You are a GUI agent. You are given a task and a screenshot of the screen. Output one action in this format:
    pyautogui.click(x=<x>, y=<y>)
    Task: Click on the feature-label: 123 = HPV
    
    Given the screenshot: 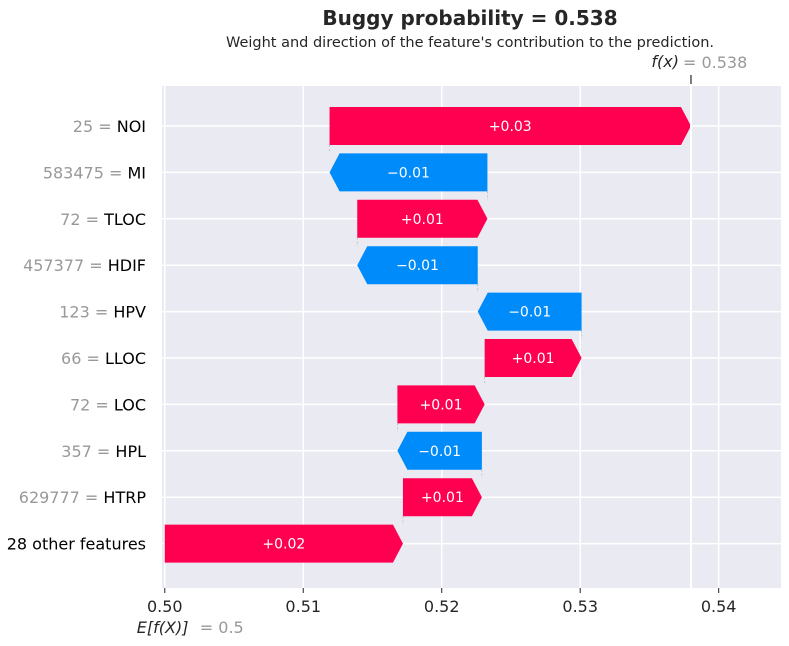 What is the action you would take?
    pyautogui.click(x=102, y=312)
    